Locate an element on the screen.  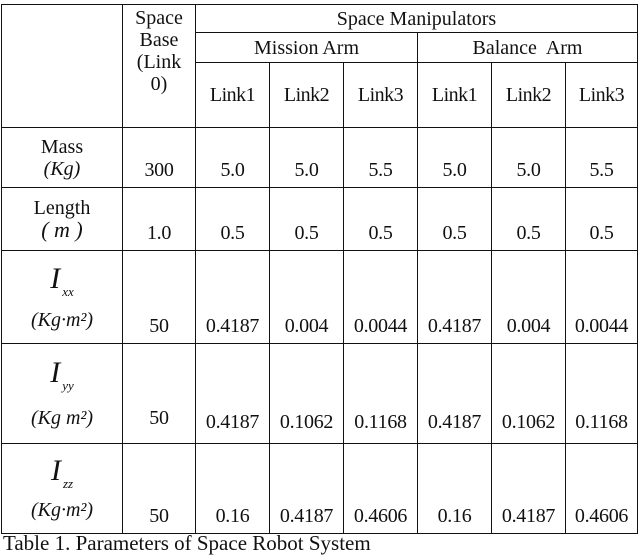
header-balance-arm-label: Balance Arm is located at coordinates (527, 47).